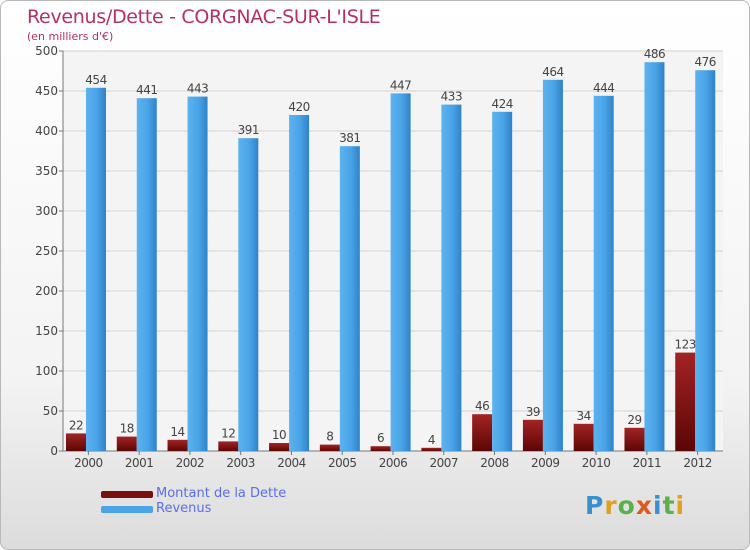 This screenshot has height=550, width=750. What do you see at coordinates (76, 425) in the screenshot?
I see `data-label-debt: 22` at bounding box center [76, 425].